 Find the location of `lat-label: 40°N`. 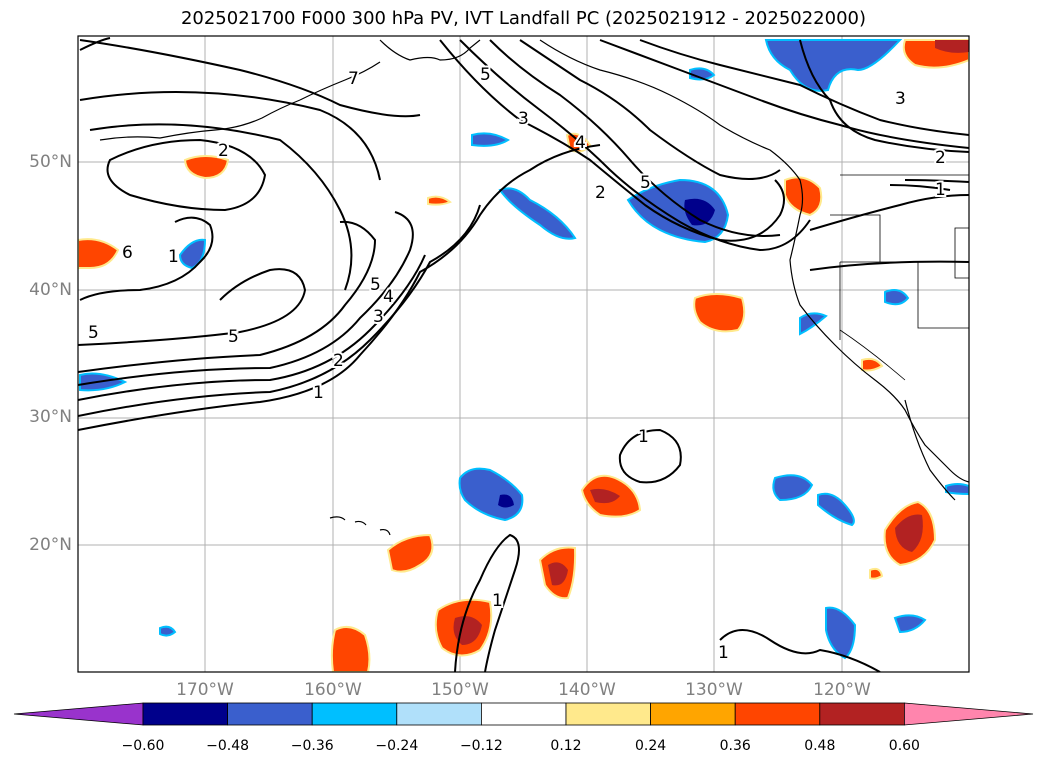

lat-label: 40°N is located at coordinates (50, 290).